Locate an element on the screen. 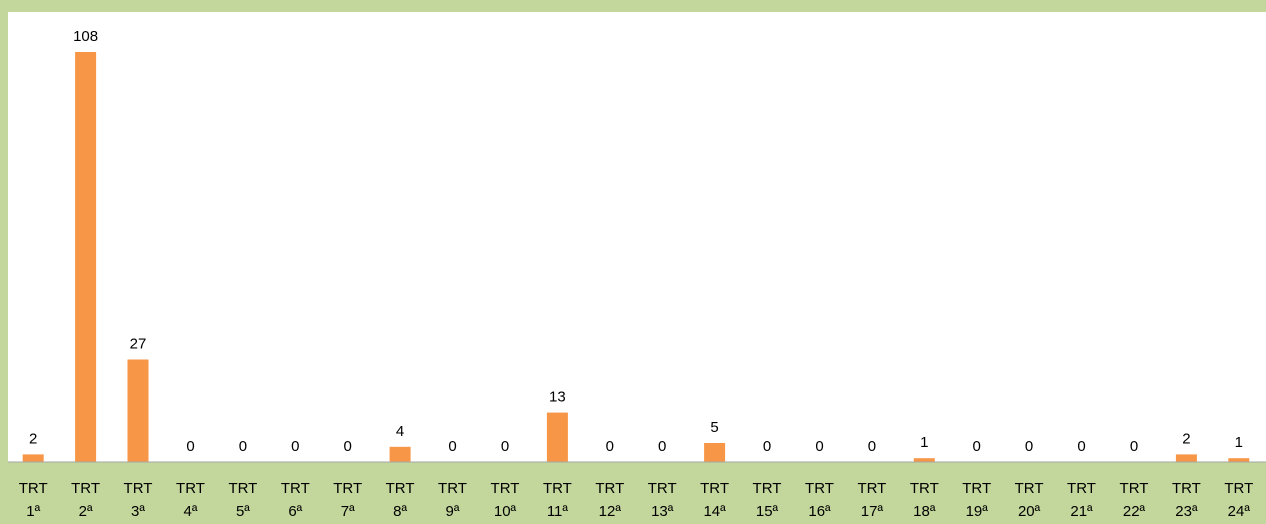 Image resolution: width=1266 pixels, height=524 pixels. data-label-13: 0 is located at coordinates (662, 446).